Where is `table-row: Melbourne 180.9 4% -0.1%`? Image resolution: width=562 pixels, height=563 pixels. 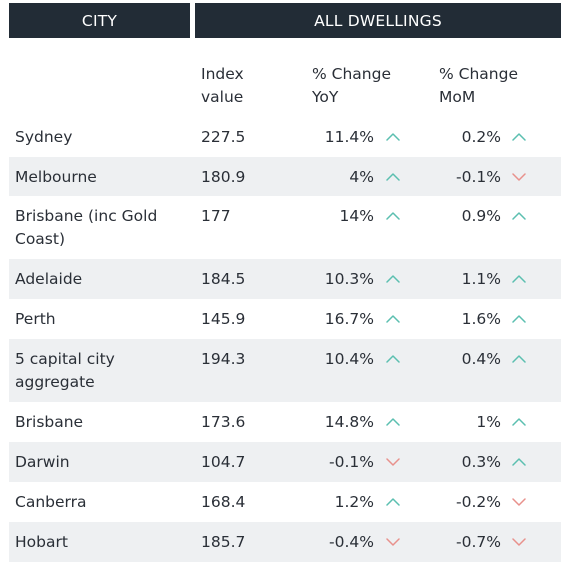
table-row: Melbourne 180.9 4% -0.1% is located at coordinates (285, 176).